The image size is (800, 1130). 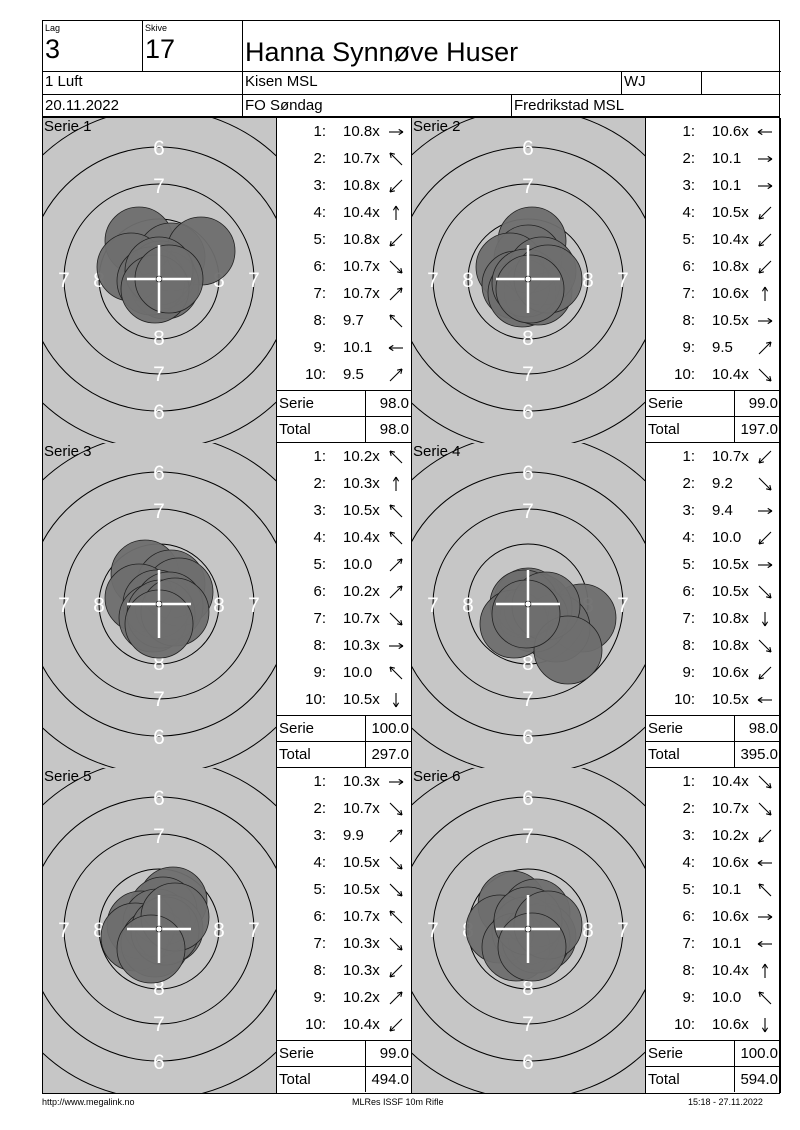 What do you see at coordinates (725, 1102) in the screenshot?
I see `footer-printed: 15:18 - 27.11.2022` at bounding box center [725, 1102].